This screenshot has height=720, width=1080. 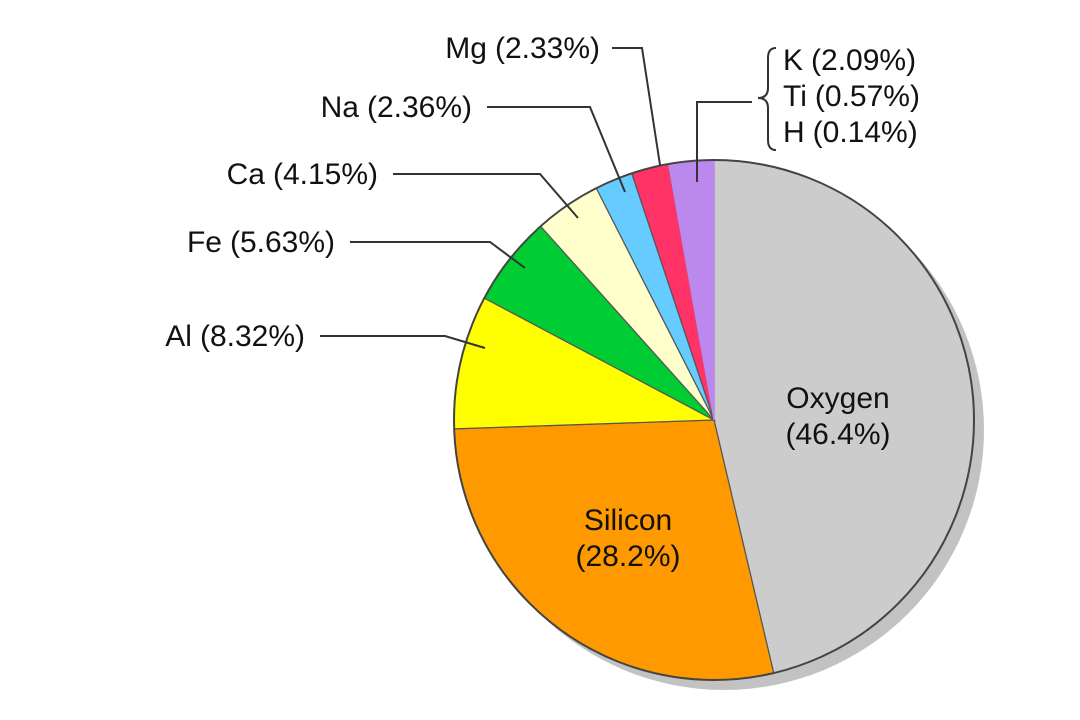 I want to click on slice-value-label: (46.4%), so click(x=837, y=434).